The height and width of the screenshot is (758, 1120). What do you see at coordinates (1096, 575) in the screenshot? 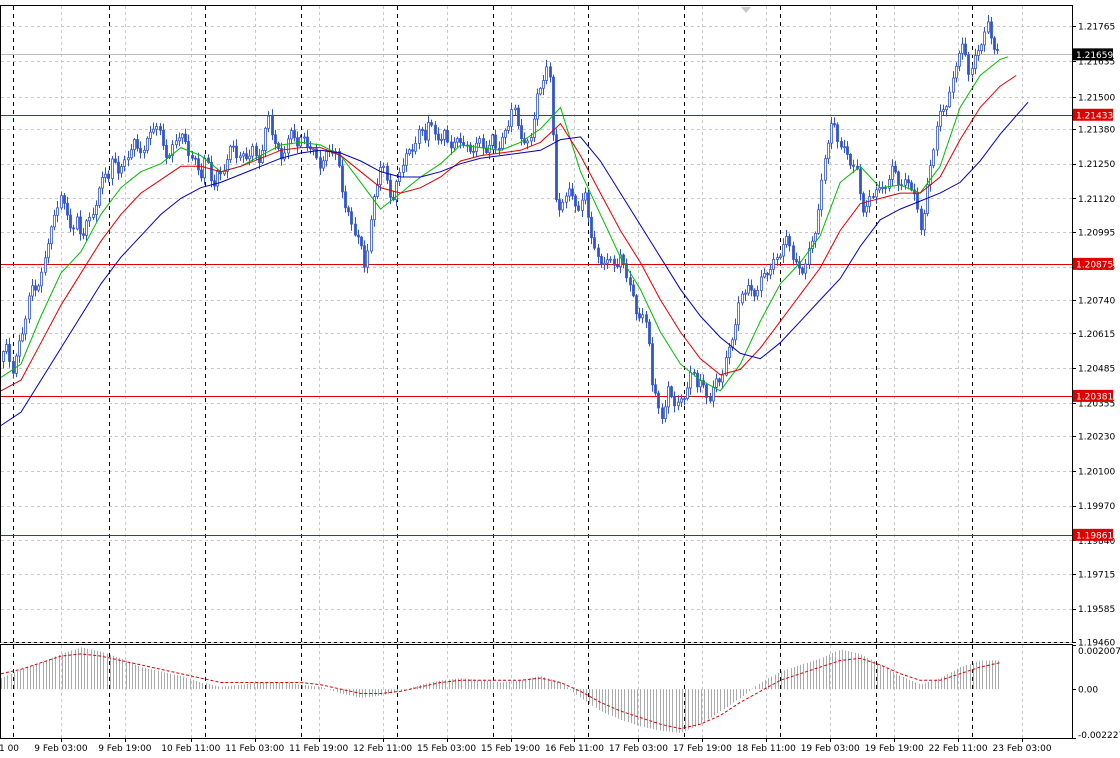
I see `price-tick-label: 1.19715` at bounding box center [1096, 575].